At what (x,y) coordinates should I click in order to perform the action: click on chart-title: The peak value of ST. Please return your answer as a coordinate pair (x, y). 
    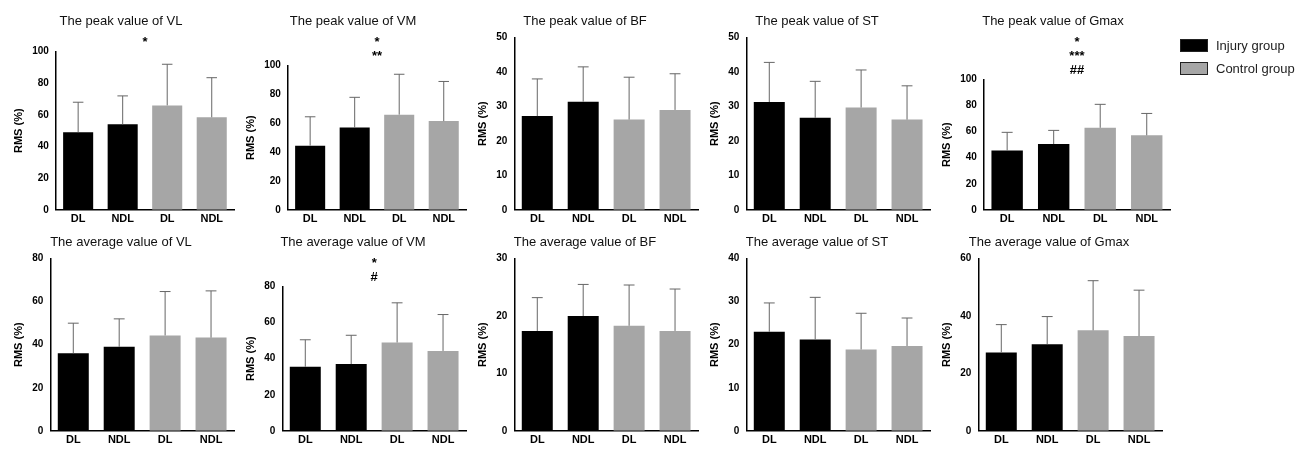
    Looking at the image, I should click on (817, 21).